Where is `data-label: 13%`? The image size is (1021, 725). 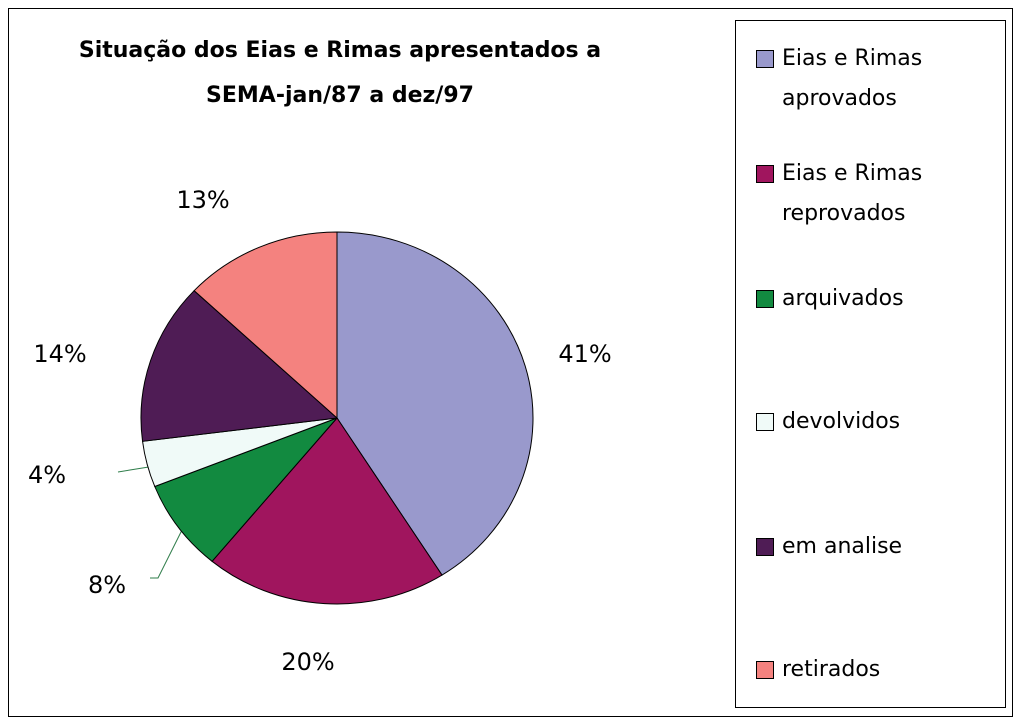 data-label: 13% is located at coordinates (202, 200).